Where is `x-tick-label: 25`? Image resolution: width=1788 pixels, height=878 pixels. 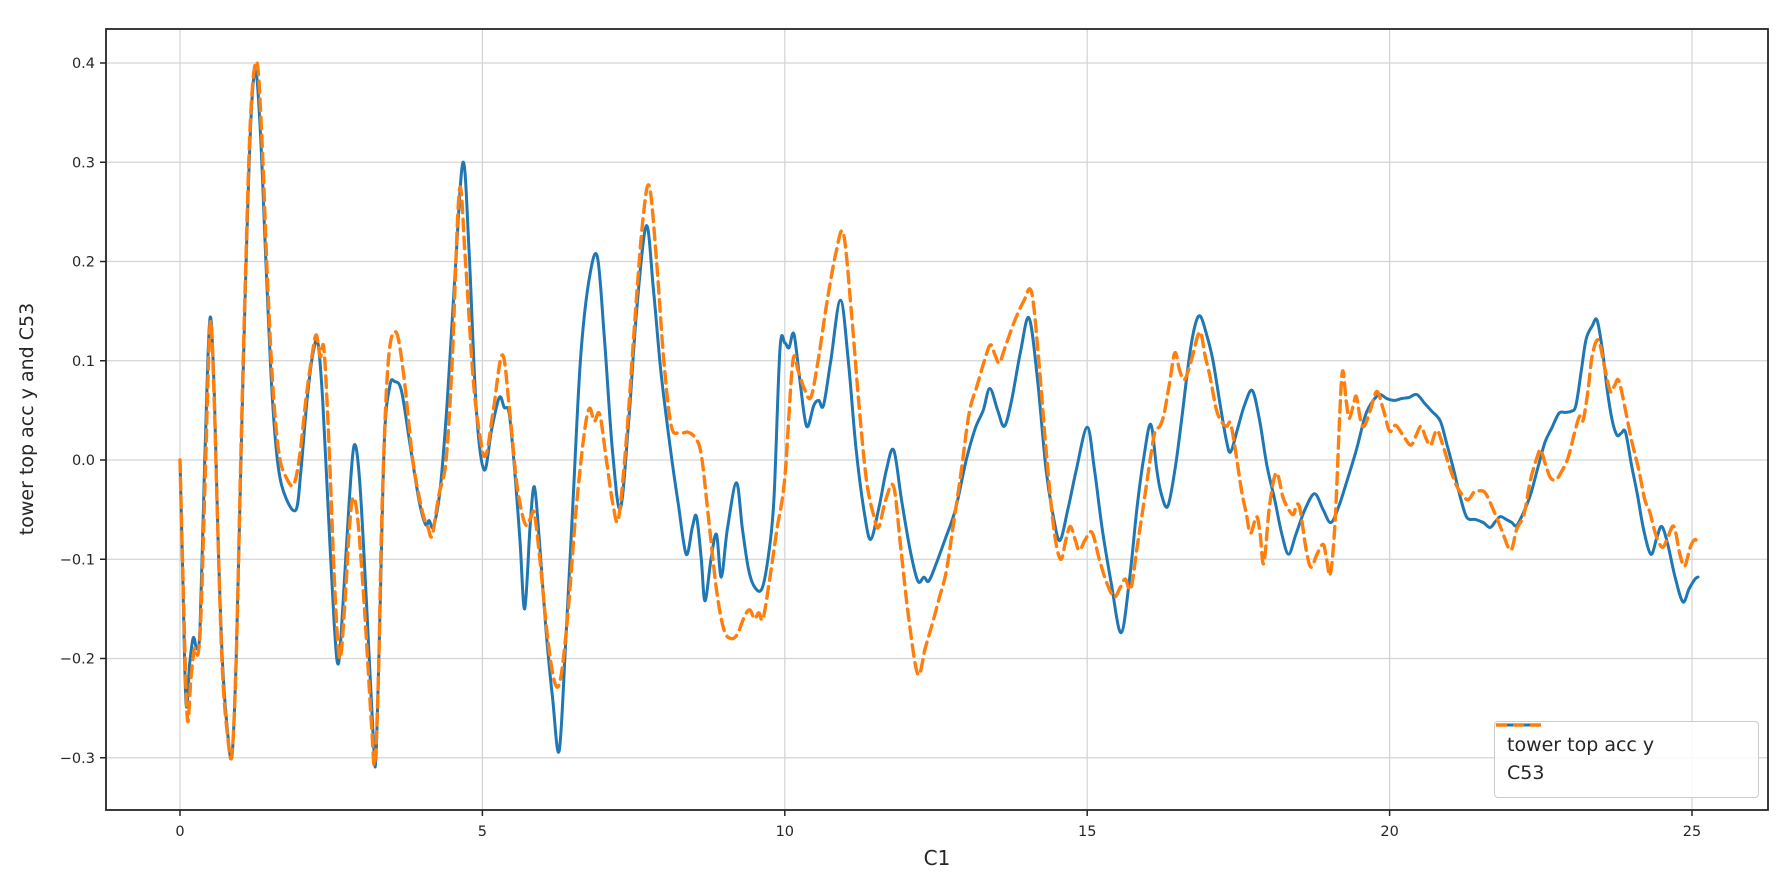
x-tick-label: 25 is located at coordinates (1692, 832).